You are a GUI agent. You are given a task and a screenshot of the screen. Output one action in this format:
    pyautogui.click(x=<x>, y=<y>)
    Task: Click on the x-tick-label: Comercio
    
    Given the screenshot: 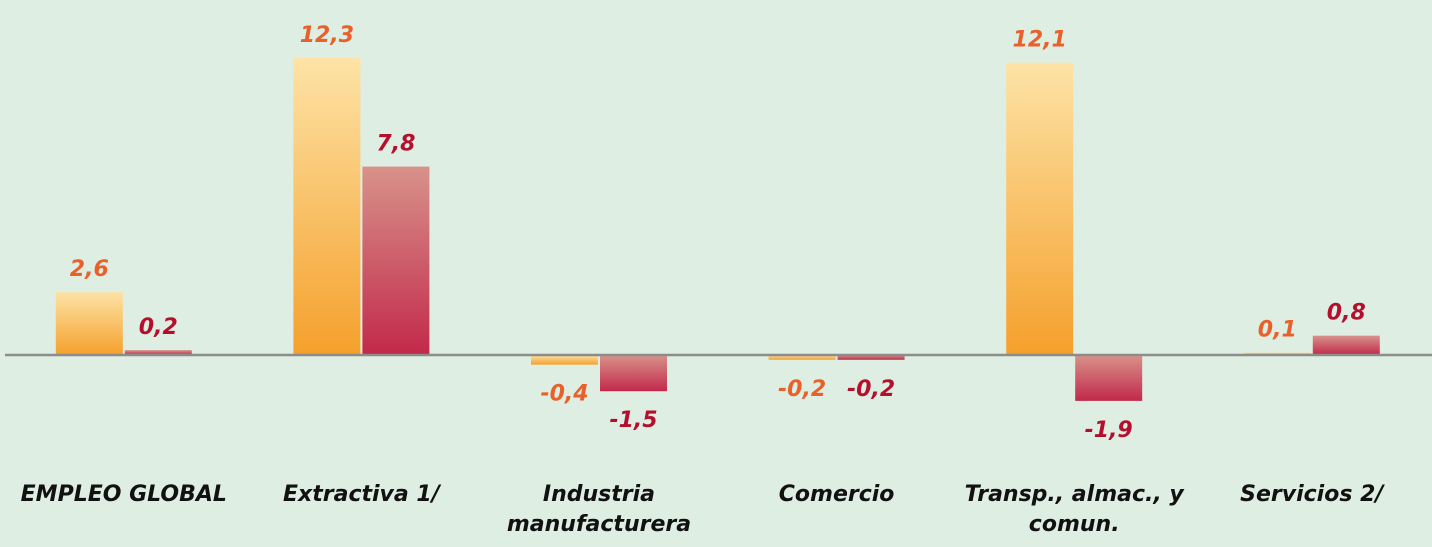 What is the action you would take?
    pyautogui.click(x=836, y=494)
    